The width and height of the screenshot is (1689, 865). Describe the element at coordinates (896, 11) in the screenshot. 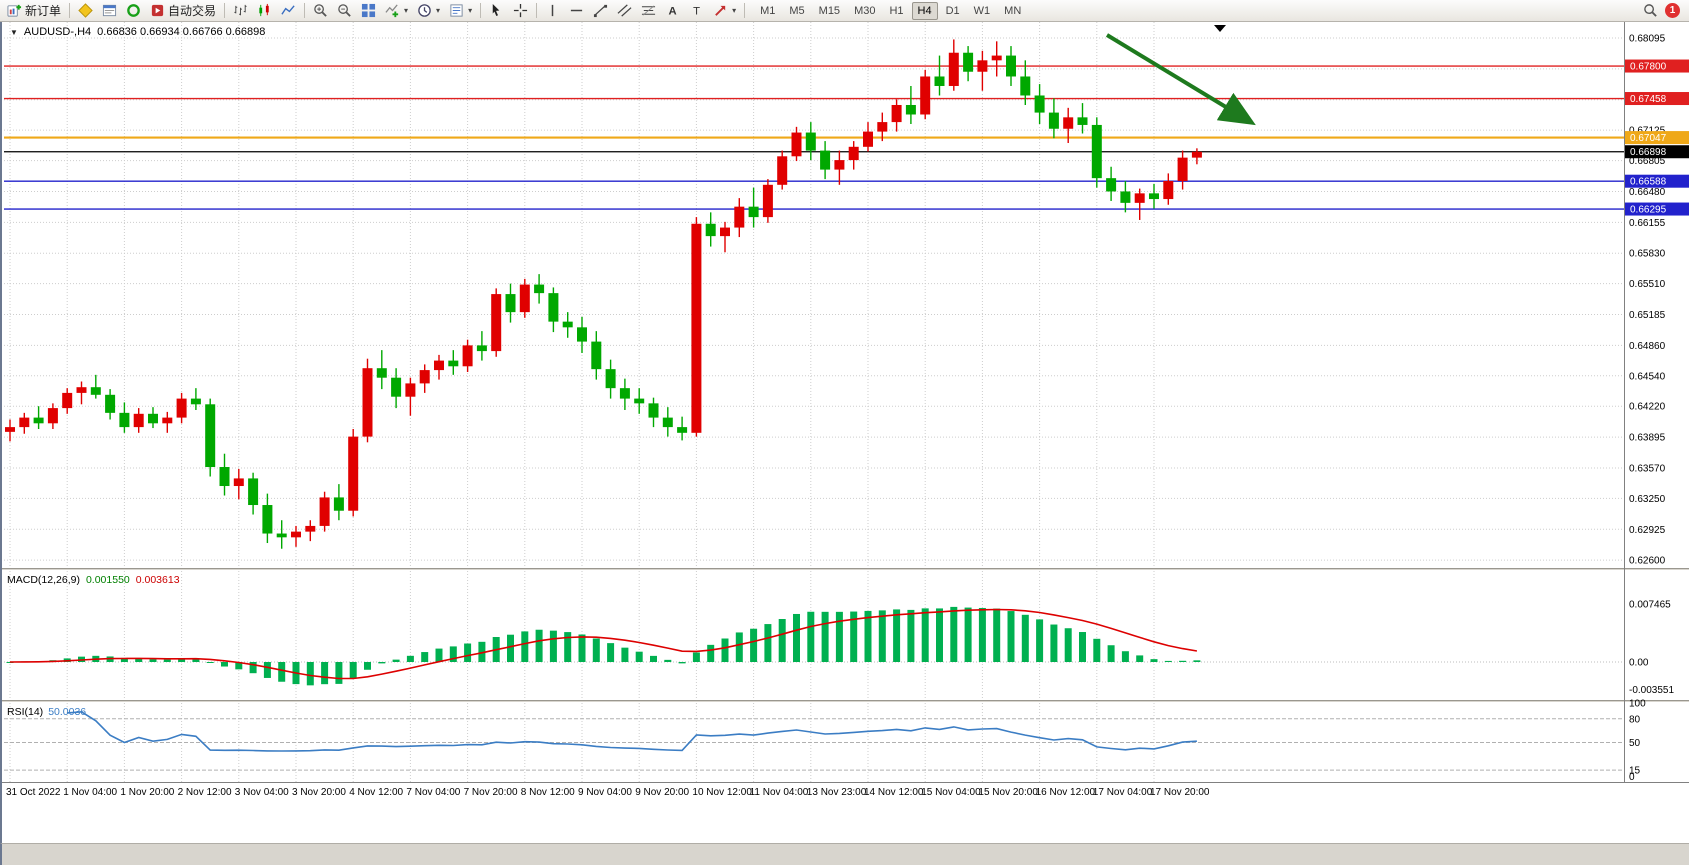

I see `timeframe-h1-button: H1` at that location.